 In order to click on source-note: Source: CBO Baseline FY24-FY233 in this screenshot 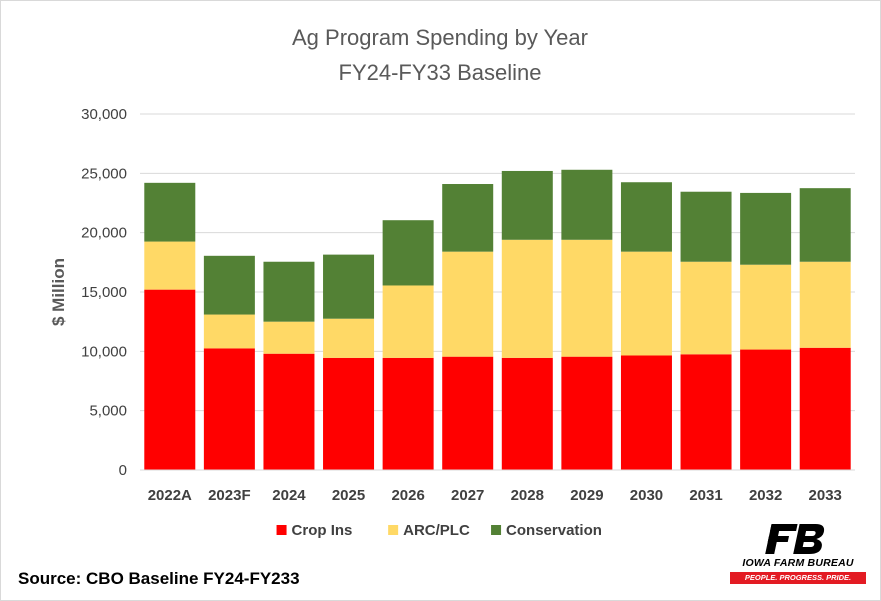, I will do `click(159, 578)`.